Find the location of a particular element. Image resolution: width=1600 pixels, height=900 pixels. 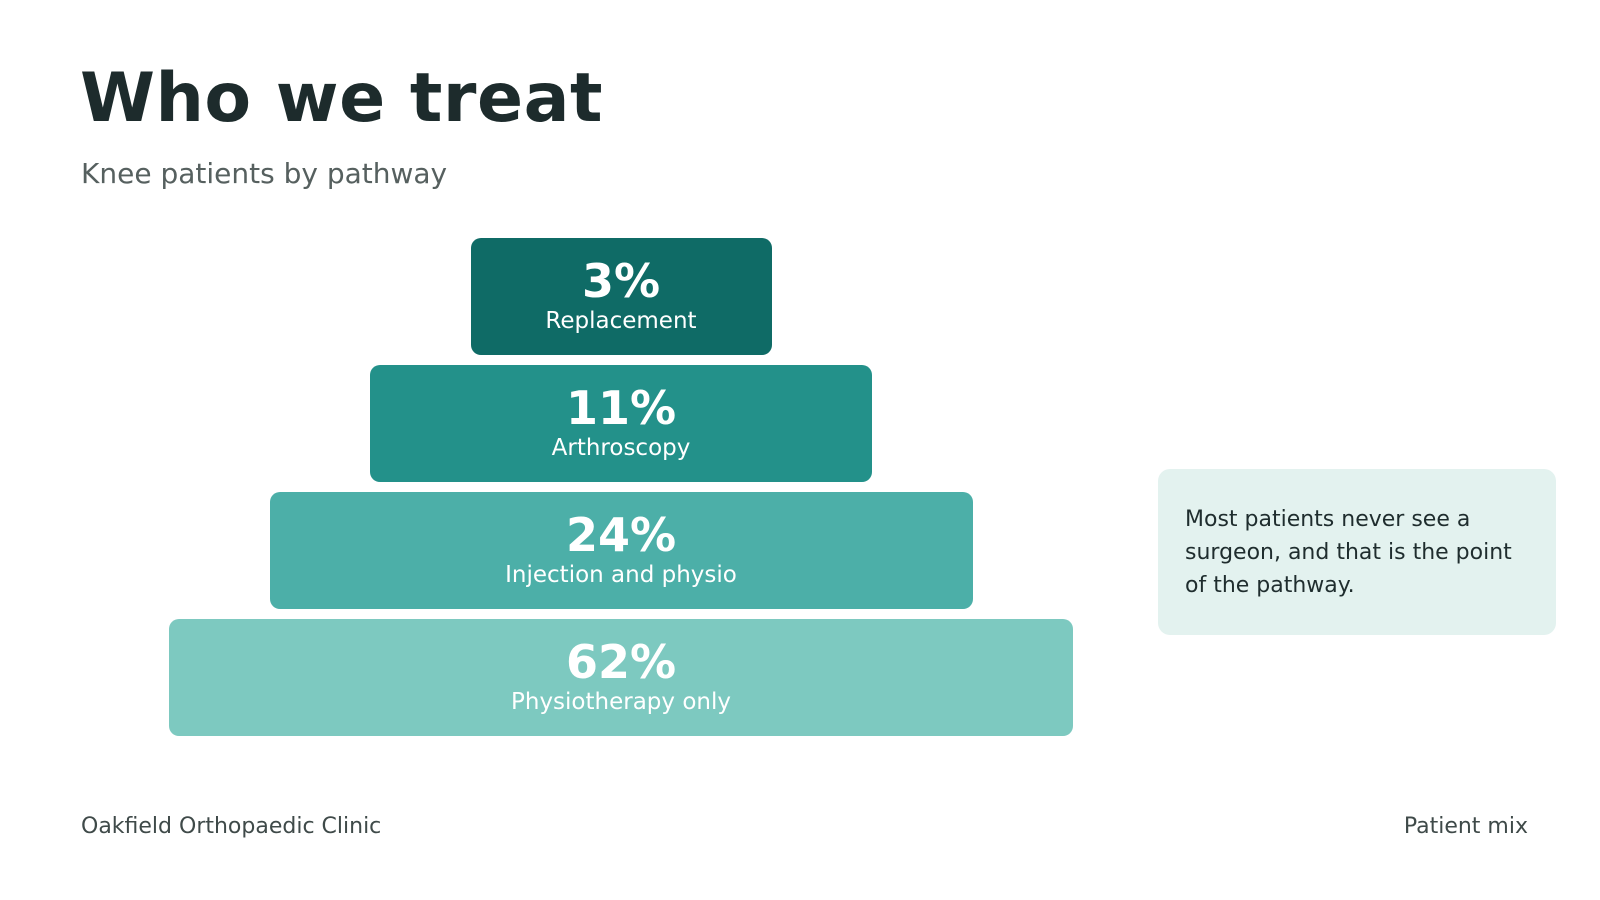

tier-category-label: Replacement is located at coordinates (621, 321).